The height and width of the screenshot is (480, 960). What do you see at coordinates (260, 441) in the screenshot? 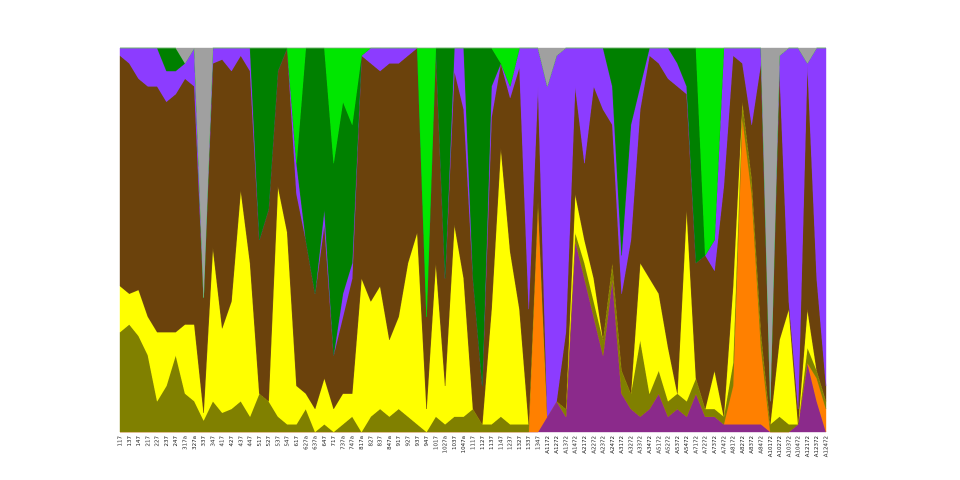
I see `x-tick-label: 517` at bounding box center [260, 441].